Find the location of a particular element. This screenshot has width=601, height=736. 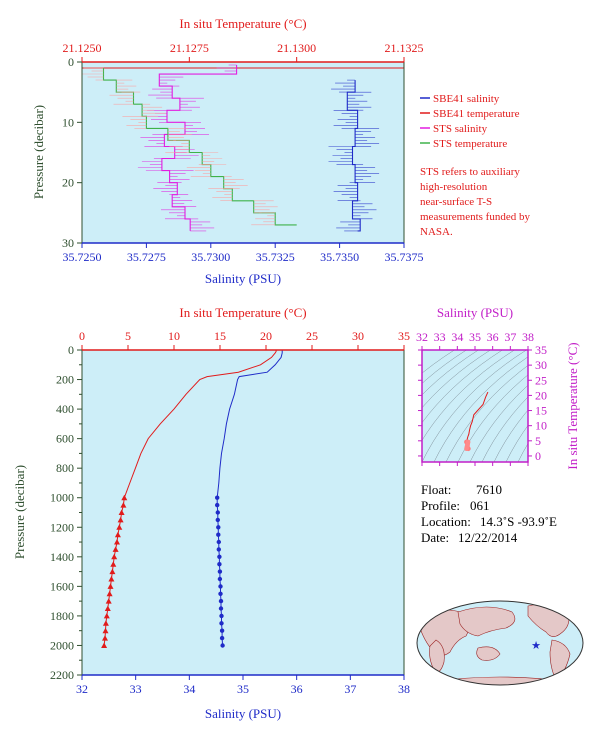

bottom-salinity-axis-label: Salinity (PSU) is located at coordinates (243, 713).